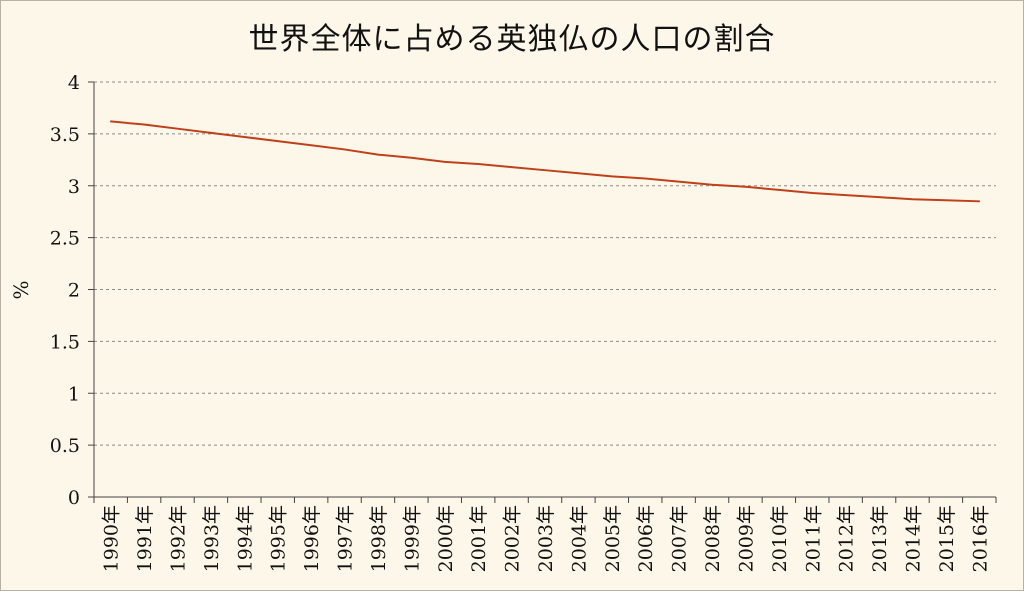  What do you see at coordinates (65, 135) in the screenshot?
I see `y-tick-label: 3.5` at bounding box center [65, 135].